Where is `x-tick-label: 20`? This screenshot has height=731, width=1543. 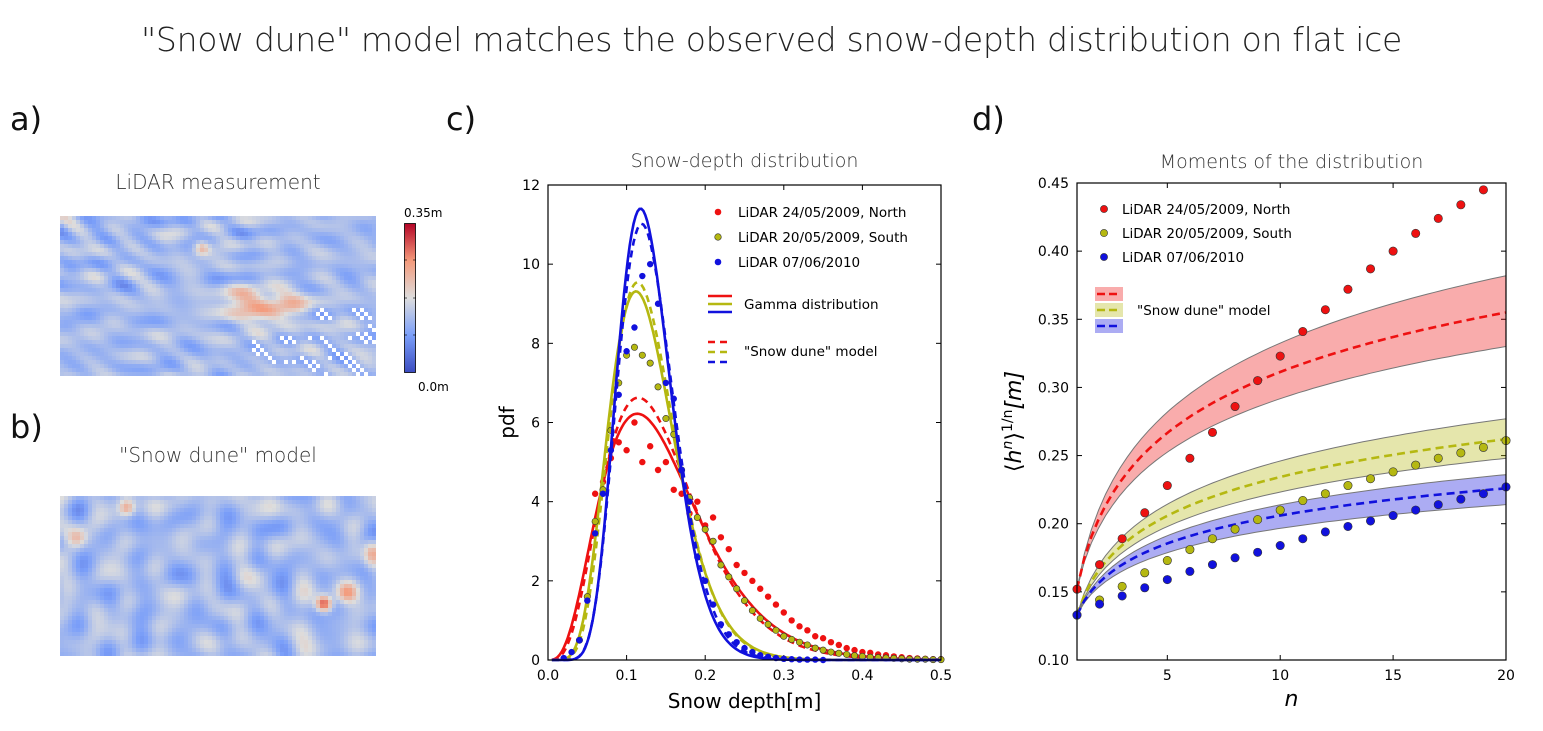 x-tick-label: 20 is located at coordinates (1506, 676).